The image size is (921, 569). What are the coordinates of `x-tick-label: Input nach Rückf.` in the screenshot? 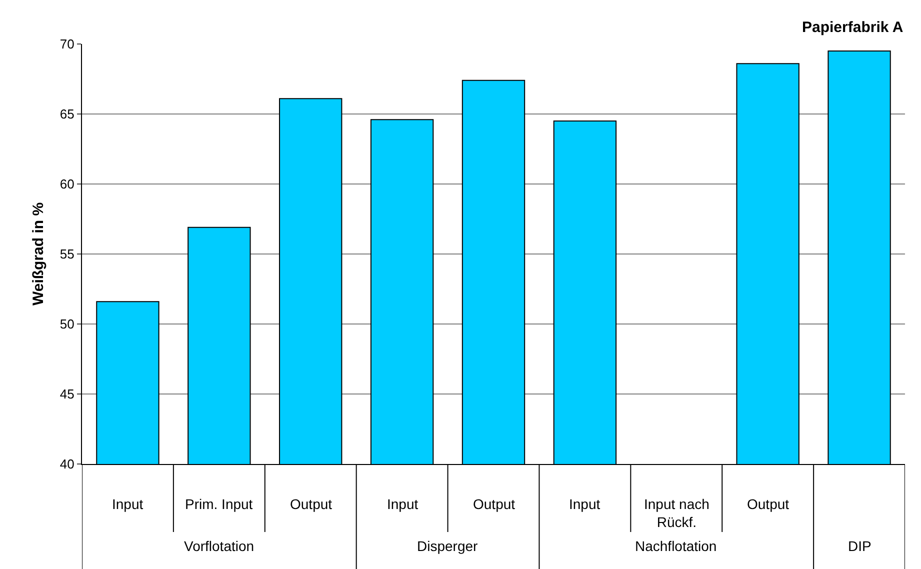 It's located at (677, 513).